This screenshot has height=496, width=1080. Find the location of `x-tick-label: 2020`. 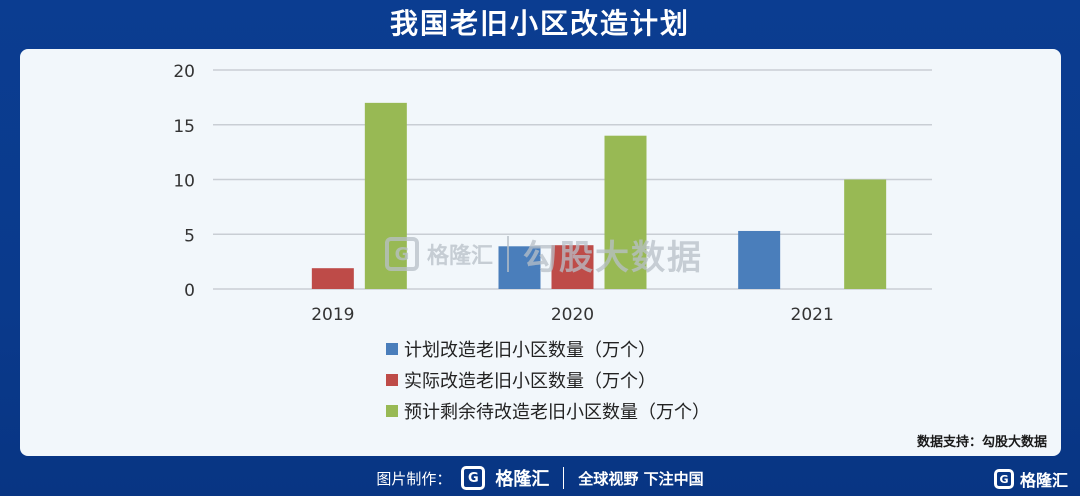

x-tick-label: 2020 is located at coordinates (572, 315).